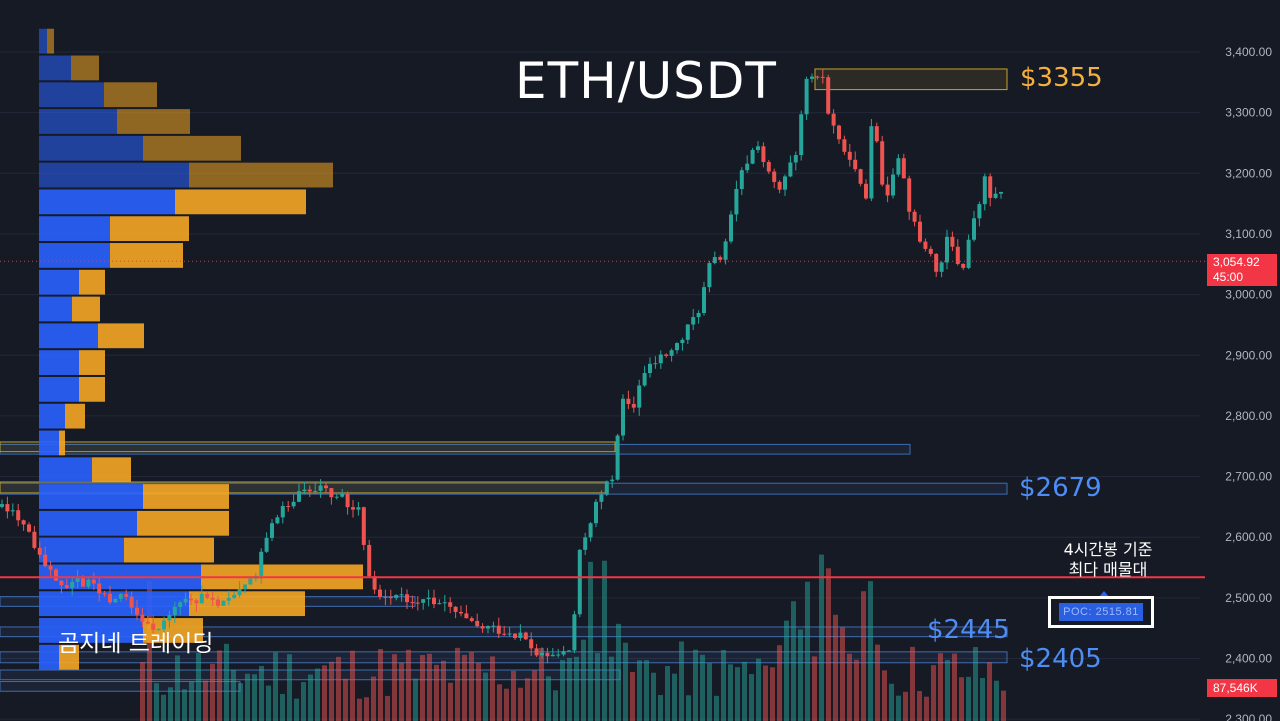 The width and height of the screenshot is (1280, 721). I want to click on y-tick-label: 3,300.00, so click(1248, 113).